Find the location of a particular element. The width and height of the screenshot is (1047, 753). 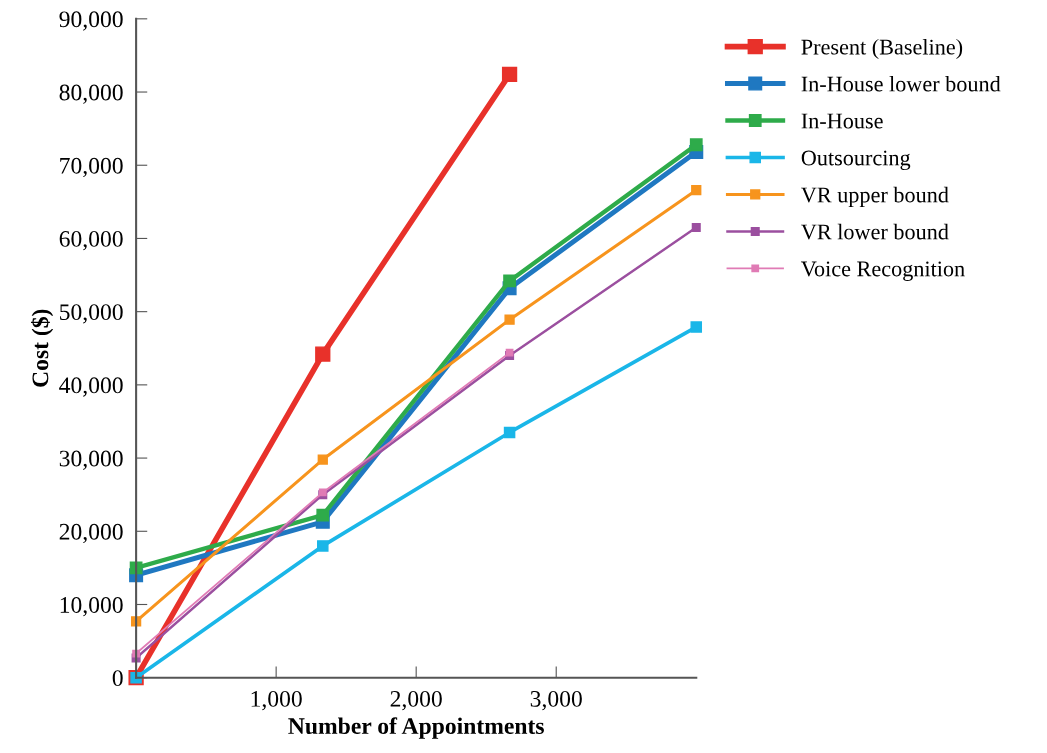

y-tick-label: 20,000 is located at coordinates (91, 533).